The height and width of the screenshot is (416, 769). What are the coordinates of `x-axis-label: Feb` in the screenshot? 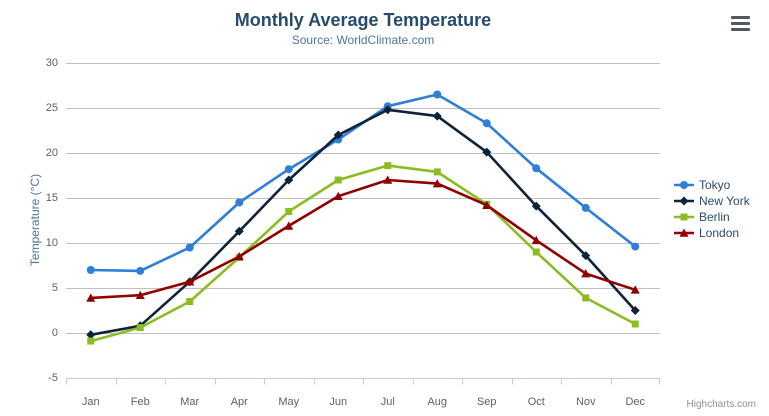 It's located at (140, 402).